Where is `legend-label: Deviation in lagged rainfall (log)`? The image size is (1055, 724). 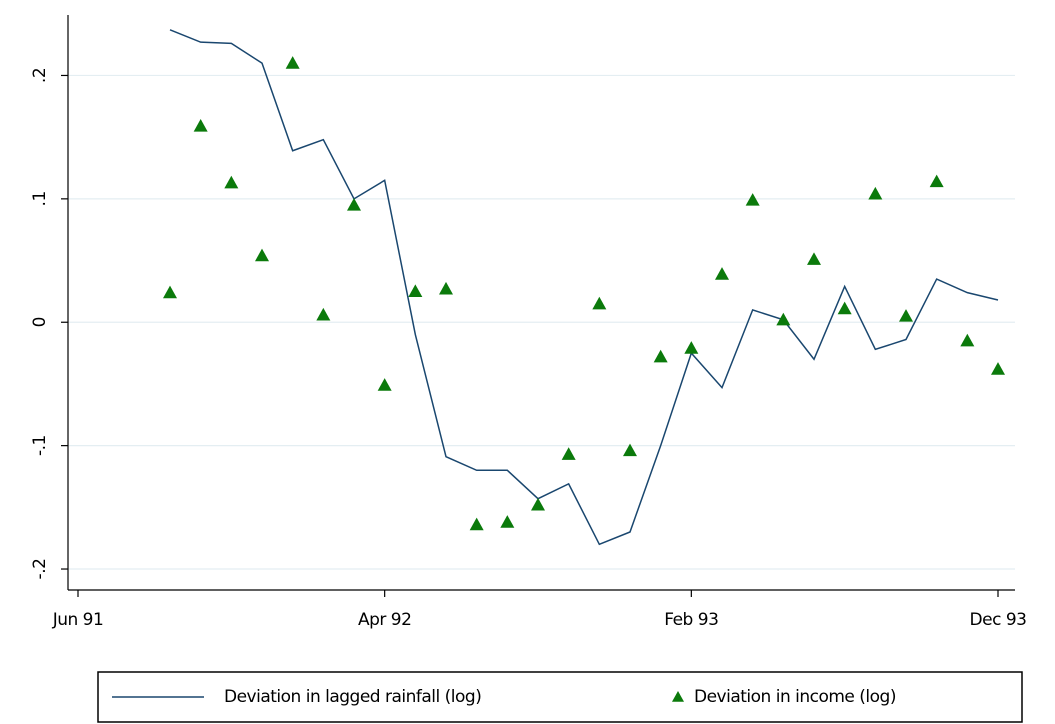
legend-label: Deviation in lagged rainfall (log) is located at coordinates (352, 697).